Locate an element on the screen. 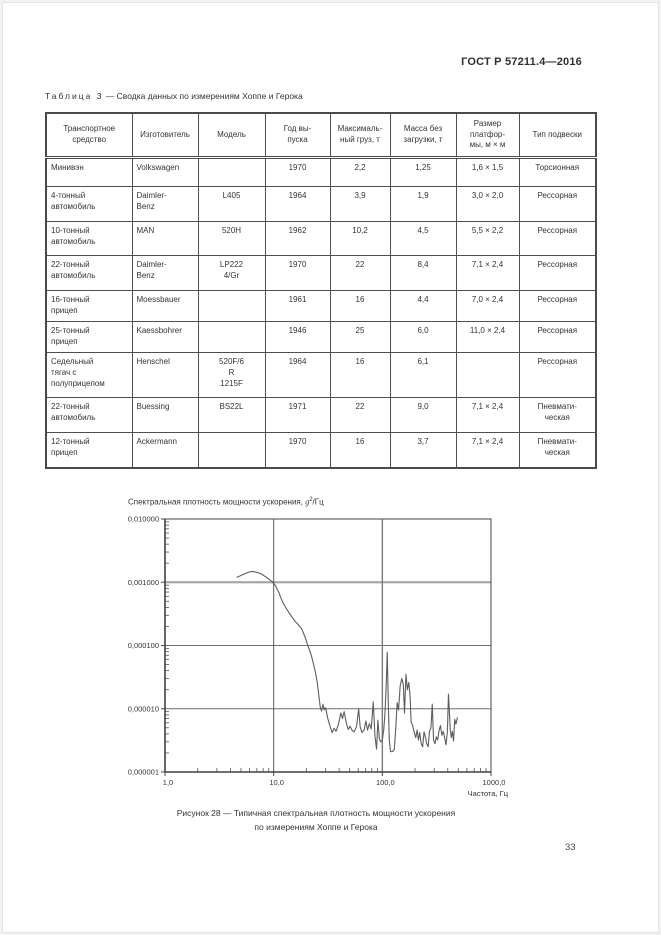  table-cell: Buessing is located at coordinates (165, 415).